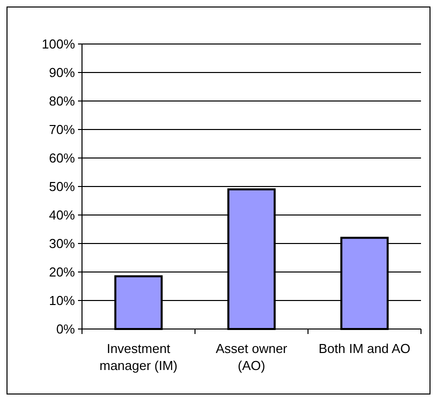 The height and width of the screenshot is (401, 433). What do you see at coordinates (62, 215) in the screenshot?
I see `y-tick-label: 40%` at bounding box center [62, 215].